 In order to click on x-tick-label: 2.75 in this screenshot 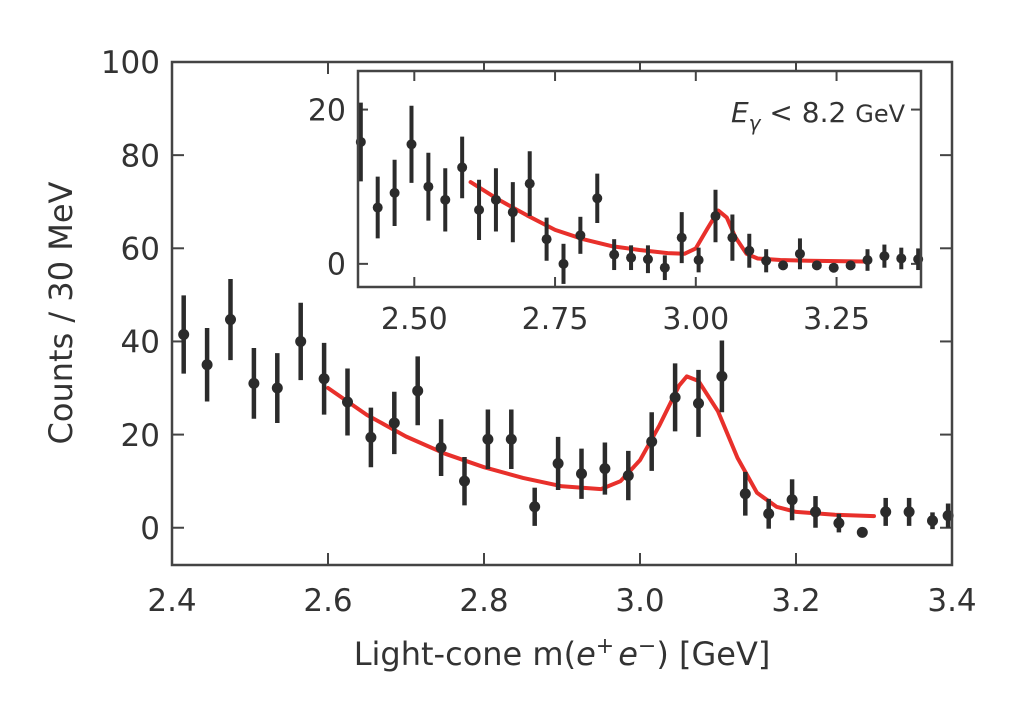, I will do `click(555, 319)`.